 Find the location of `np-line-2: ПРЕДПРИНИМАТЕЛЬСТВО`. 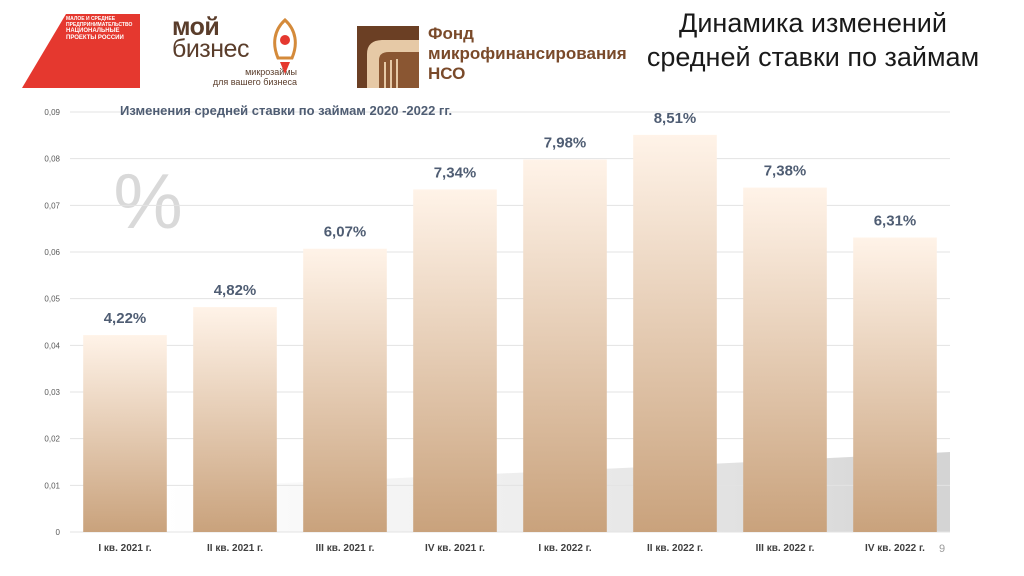

np-line-2: ПРЕДПРИНИМАТЕЛЬСТВО is located at coordinates (99, 25).